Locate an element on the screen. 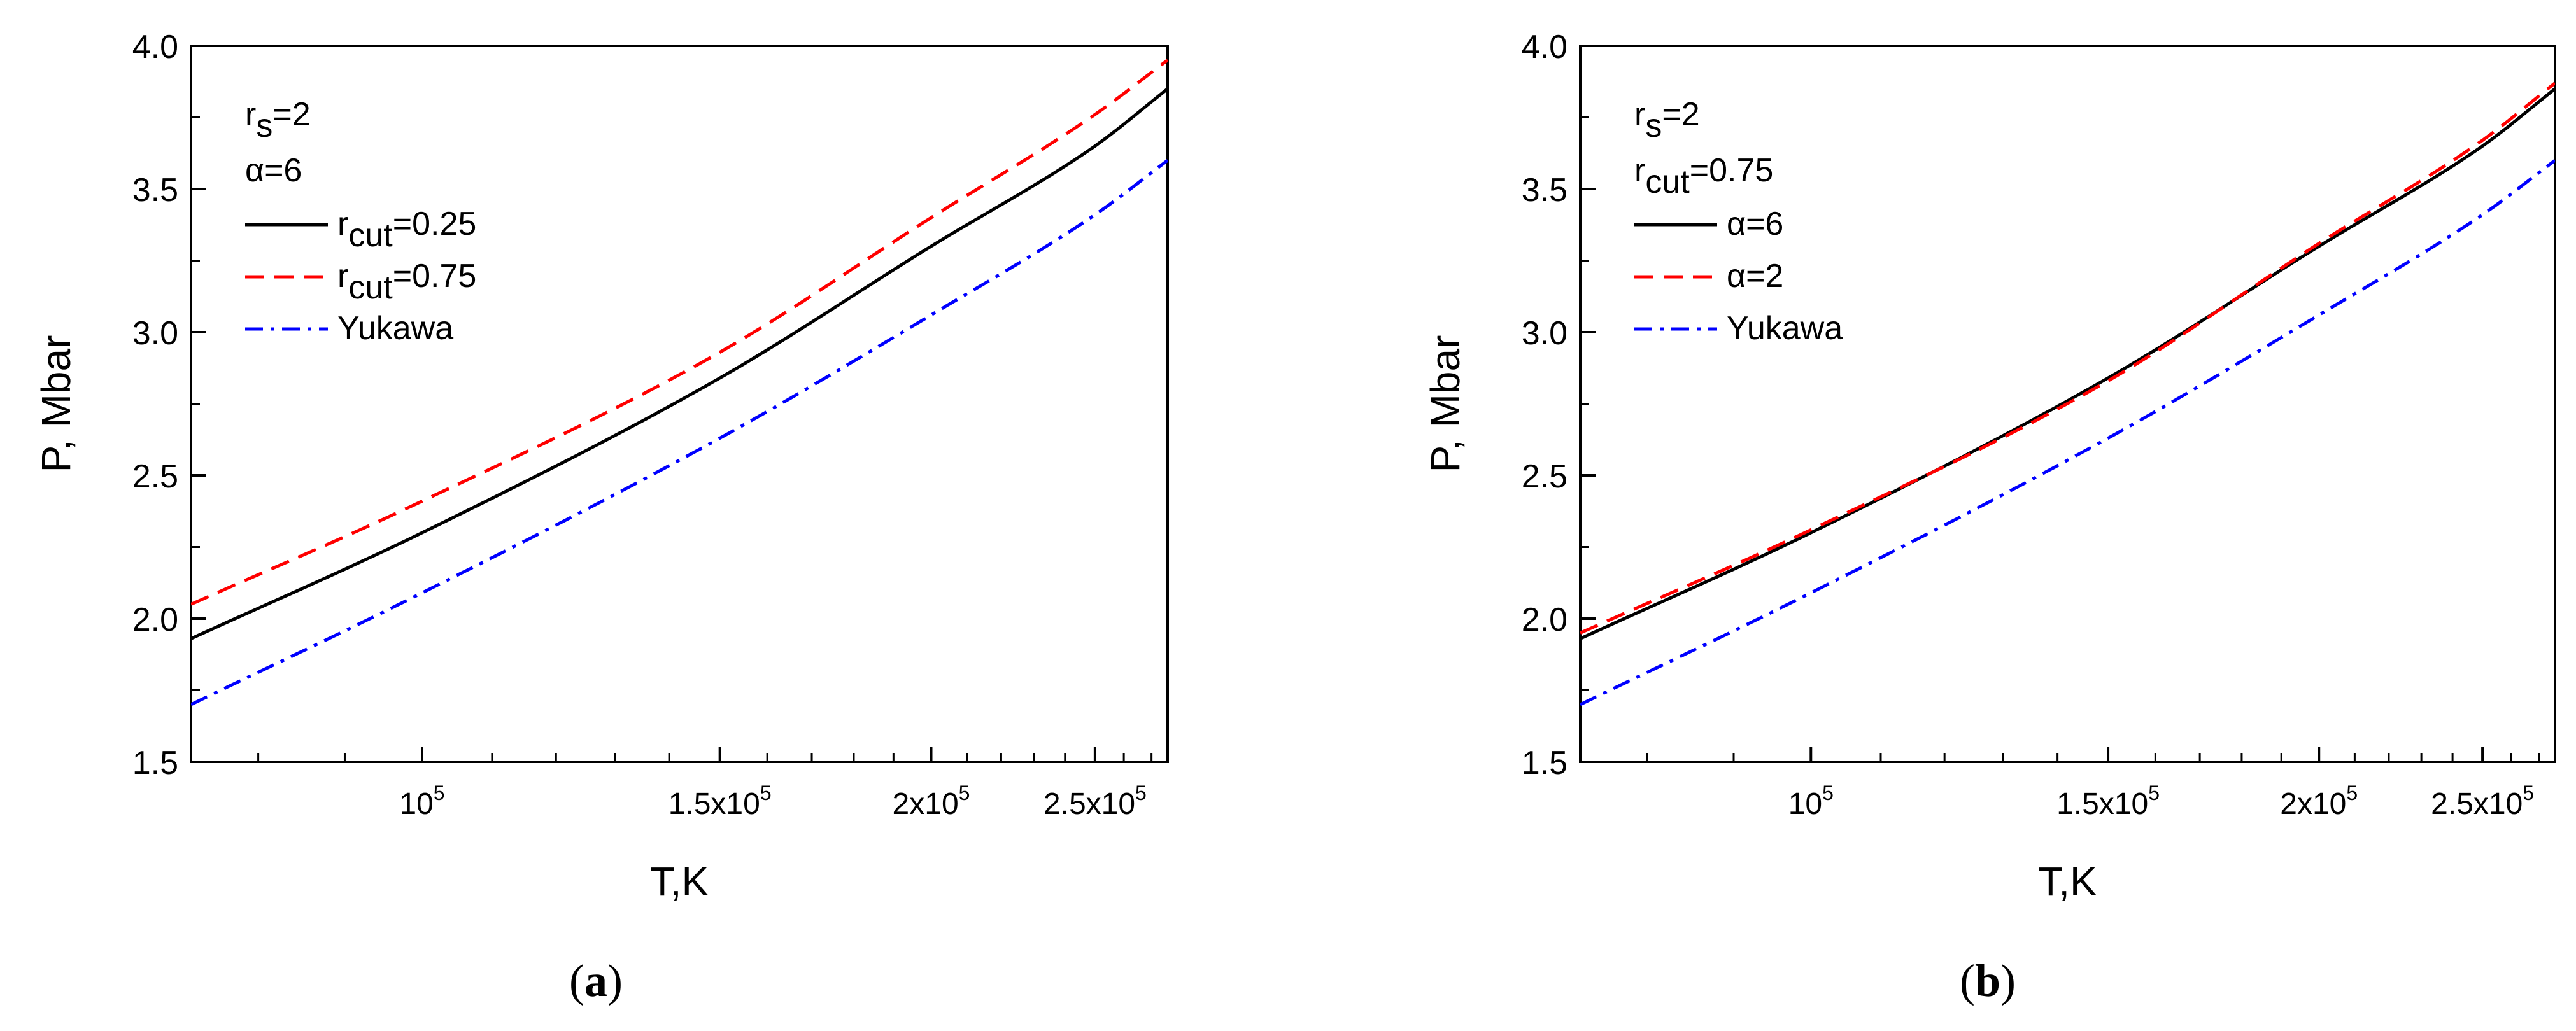 The width and height of the screenshot is (2576, 1031). annotation-1: rcut=0.75 is located at coordinates (1703, 176).